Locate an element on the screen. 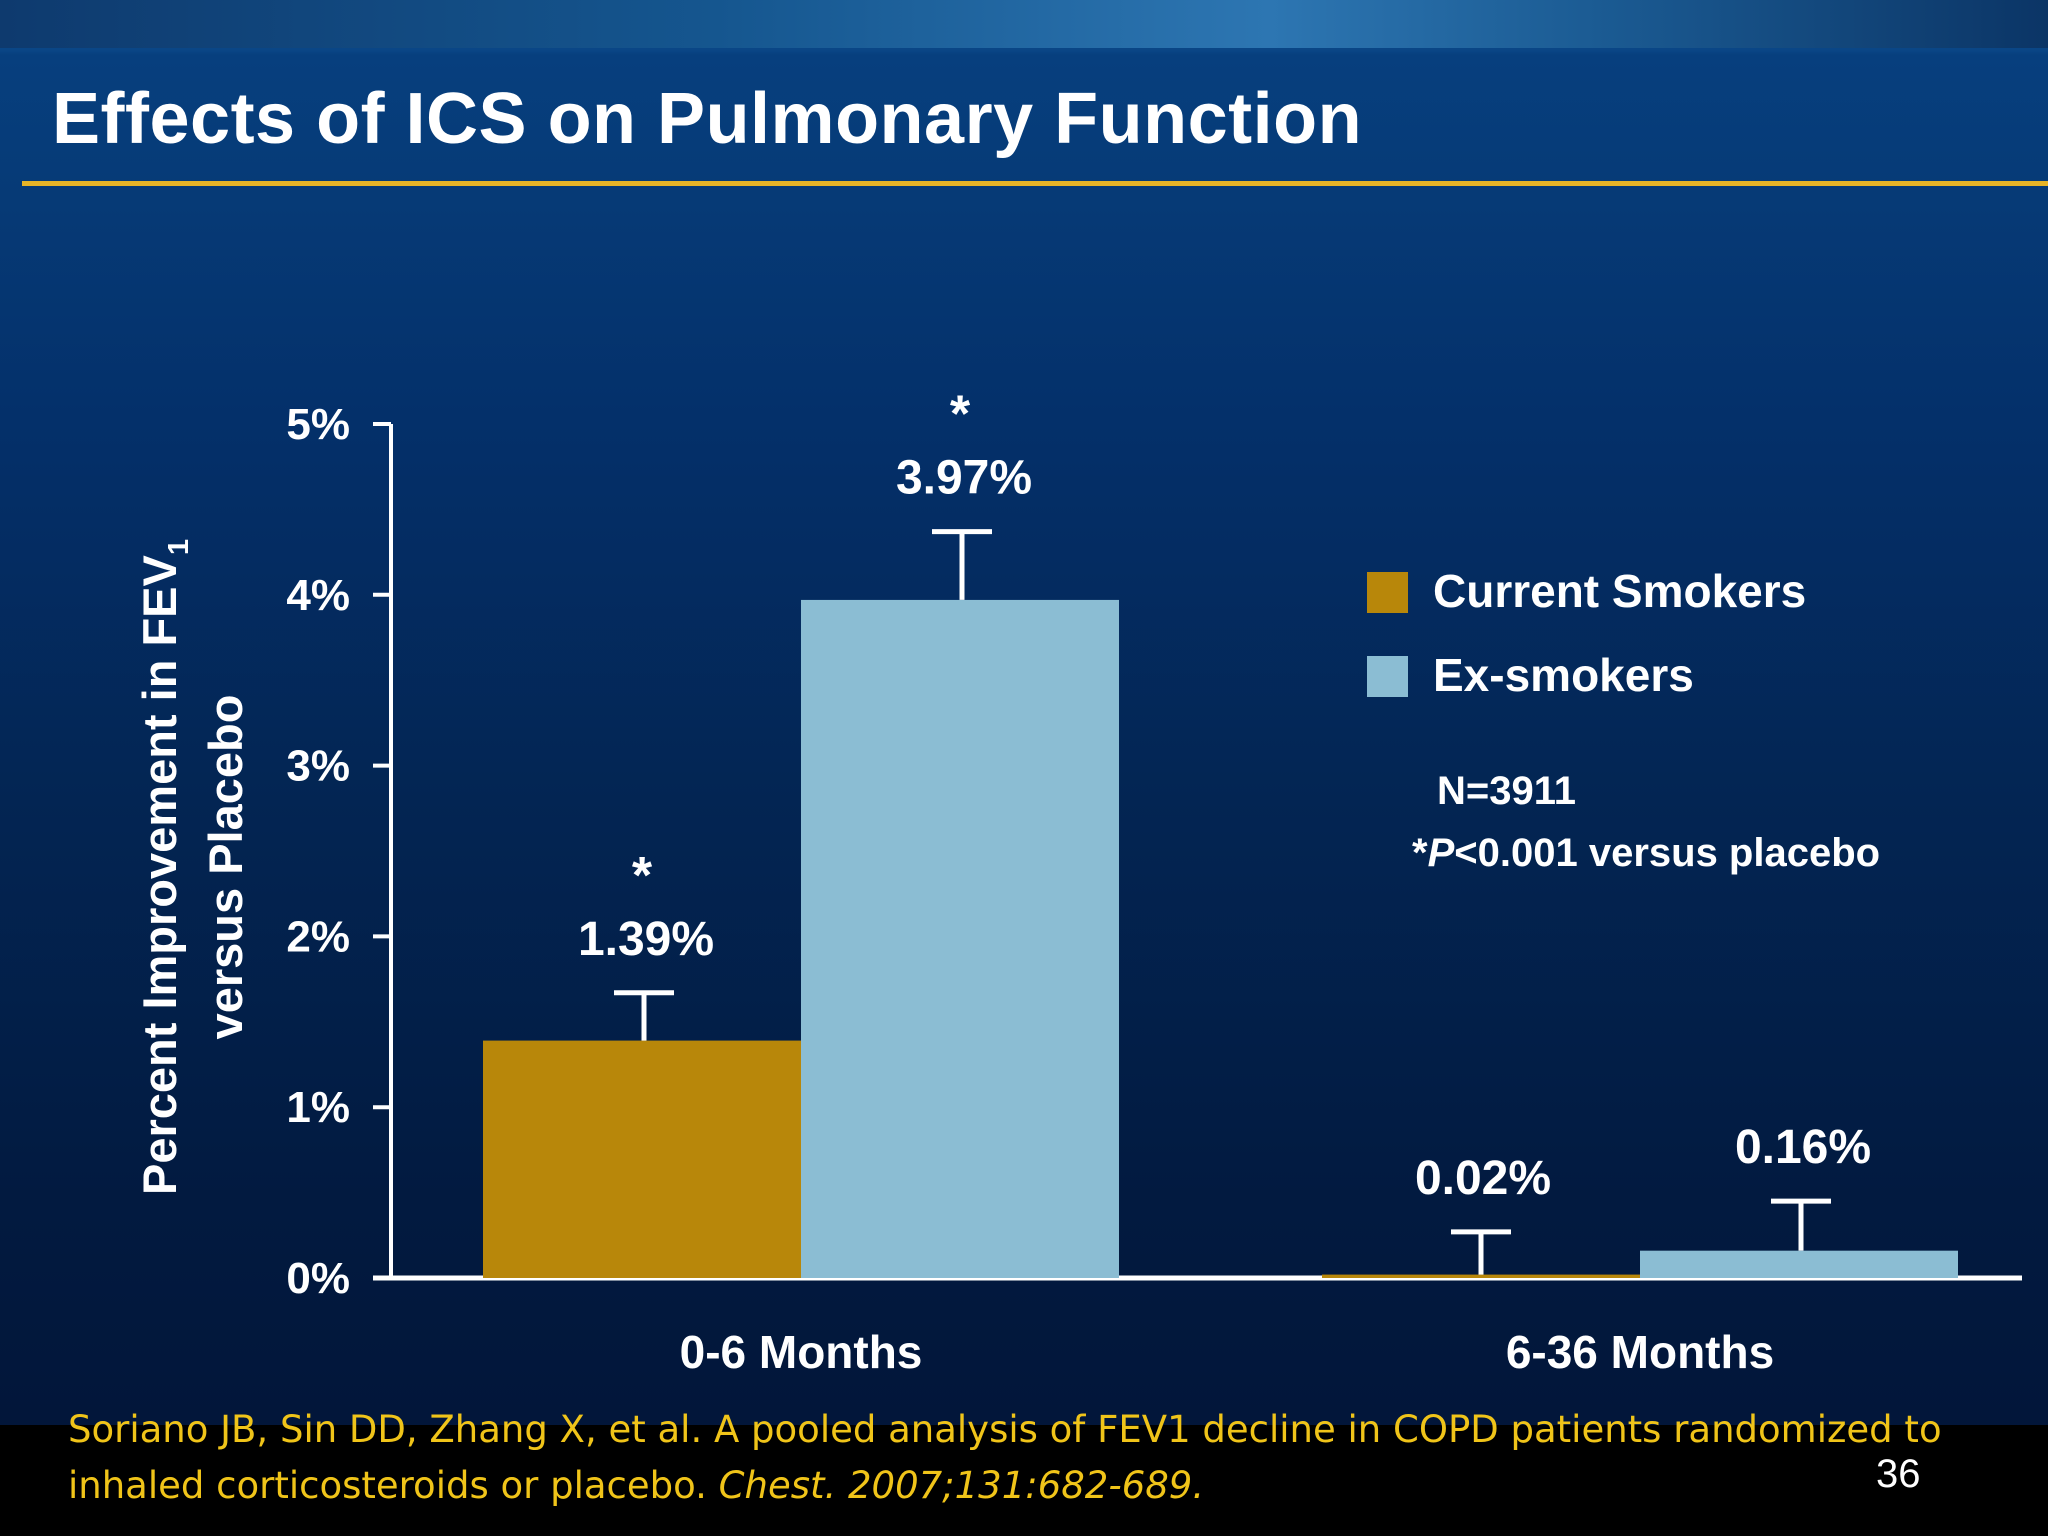 The width and height of the screenshot is (2048, 1536). top-band is located at coordinates (1024, 24).